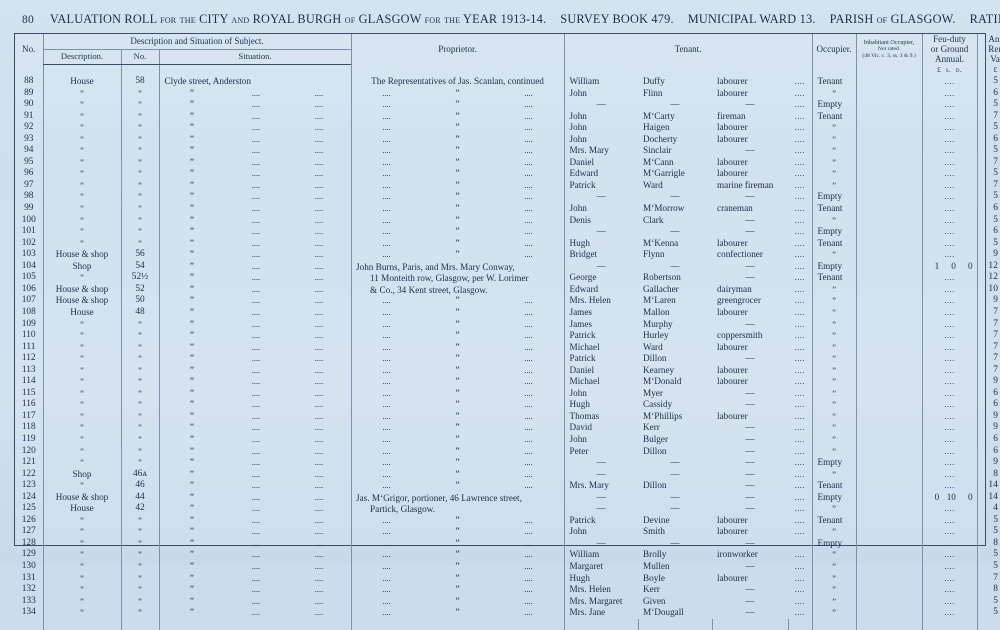 The height and width of the screenshot is (630, 1000). I want to click on cell-description: ”, so click(81, 243).